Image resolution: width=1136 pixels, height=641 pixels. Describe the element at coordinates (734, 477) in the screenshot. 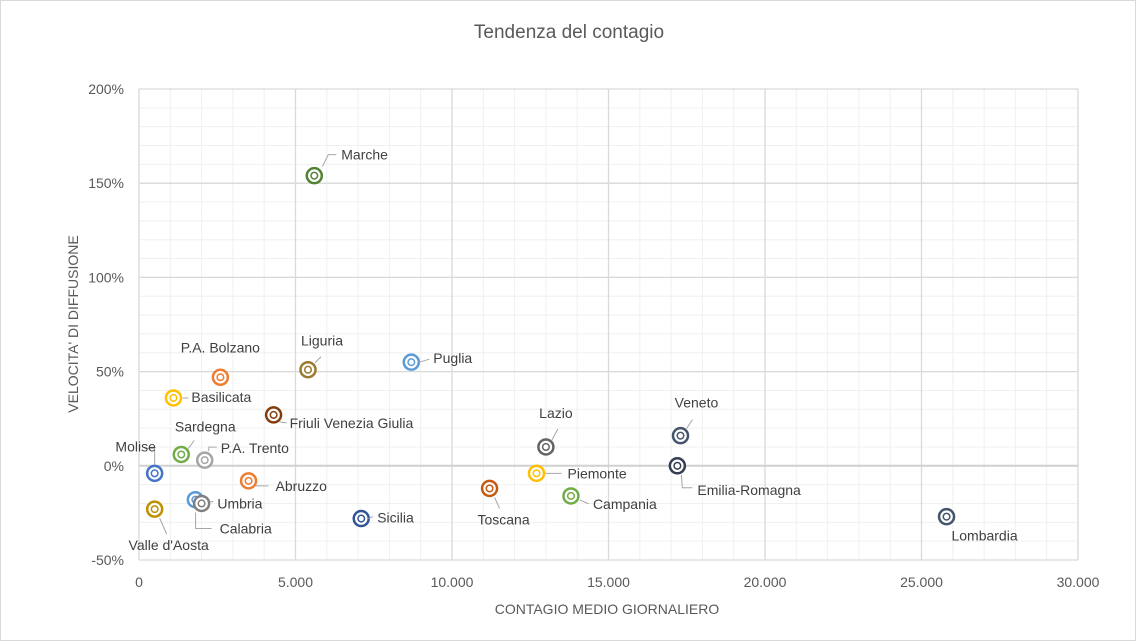

I see `data-point-emilia-romagna: Emilia-Romagna` at that location.